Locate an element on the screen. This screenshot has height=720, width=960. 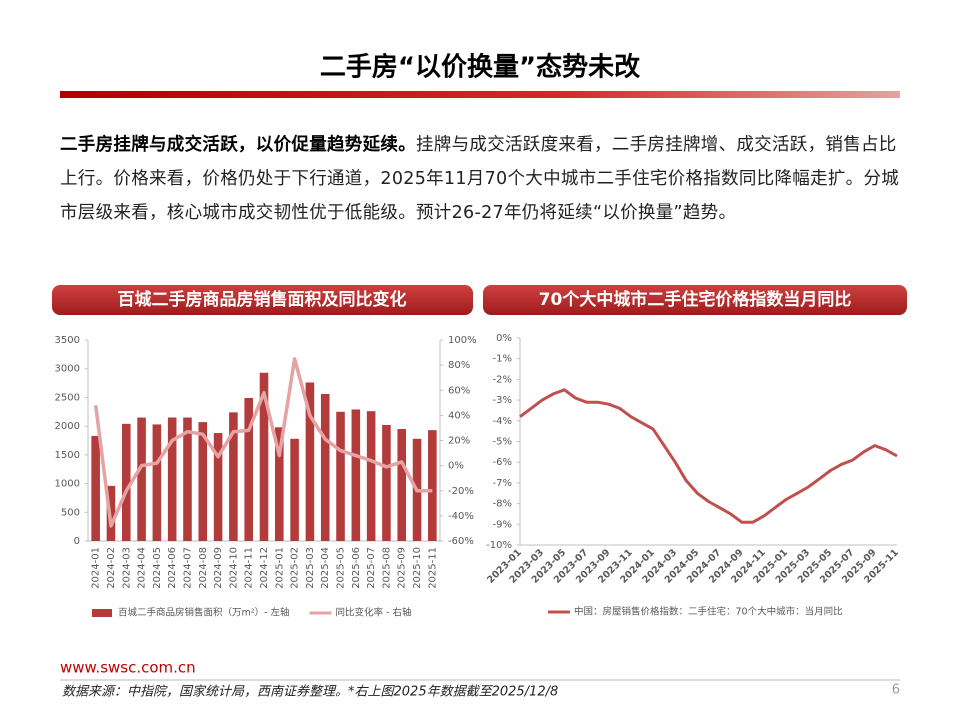
x-tick-label: 2024-06 is located at coordinates (172, 568).